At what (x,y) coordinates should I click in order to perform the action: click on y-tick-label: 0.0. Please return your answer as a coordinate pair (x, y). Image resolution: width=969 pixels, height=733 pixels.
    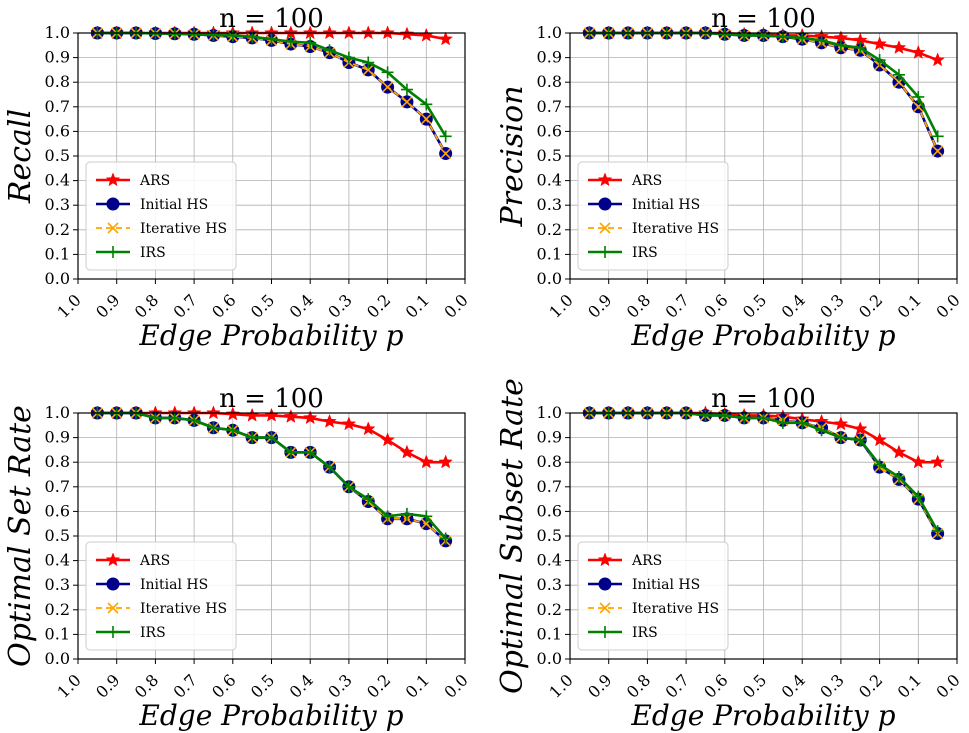
    Looking at the image, I should click on (57, 658).